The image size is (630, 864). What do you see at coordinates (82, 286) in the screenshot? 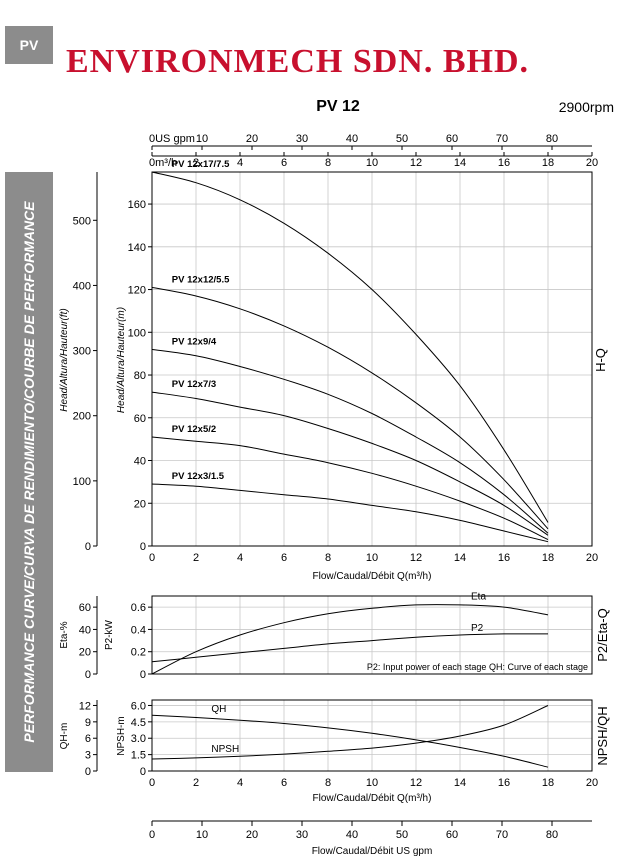
I see `head-ft-axis-tick-label: 400` at bounding box center [82, 286].